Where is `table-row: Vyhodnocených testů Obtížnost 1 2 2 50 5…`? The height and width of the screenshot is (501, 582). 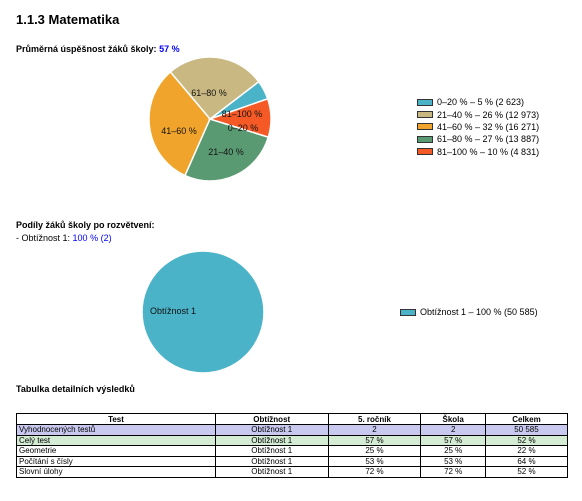
table-row: Vyhodnocených testů Obtížnost 1 2 2 50 5… is located at coordinates (292, 430).